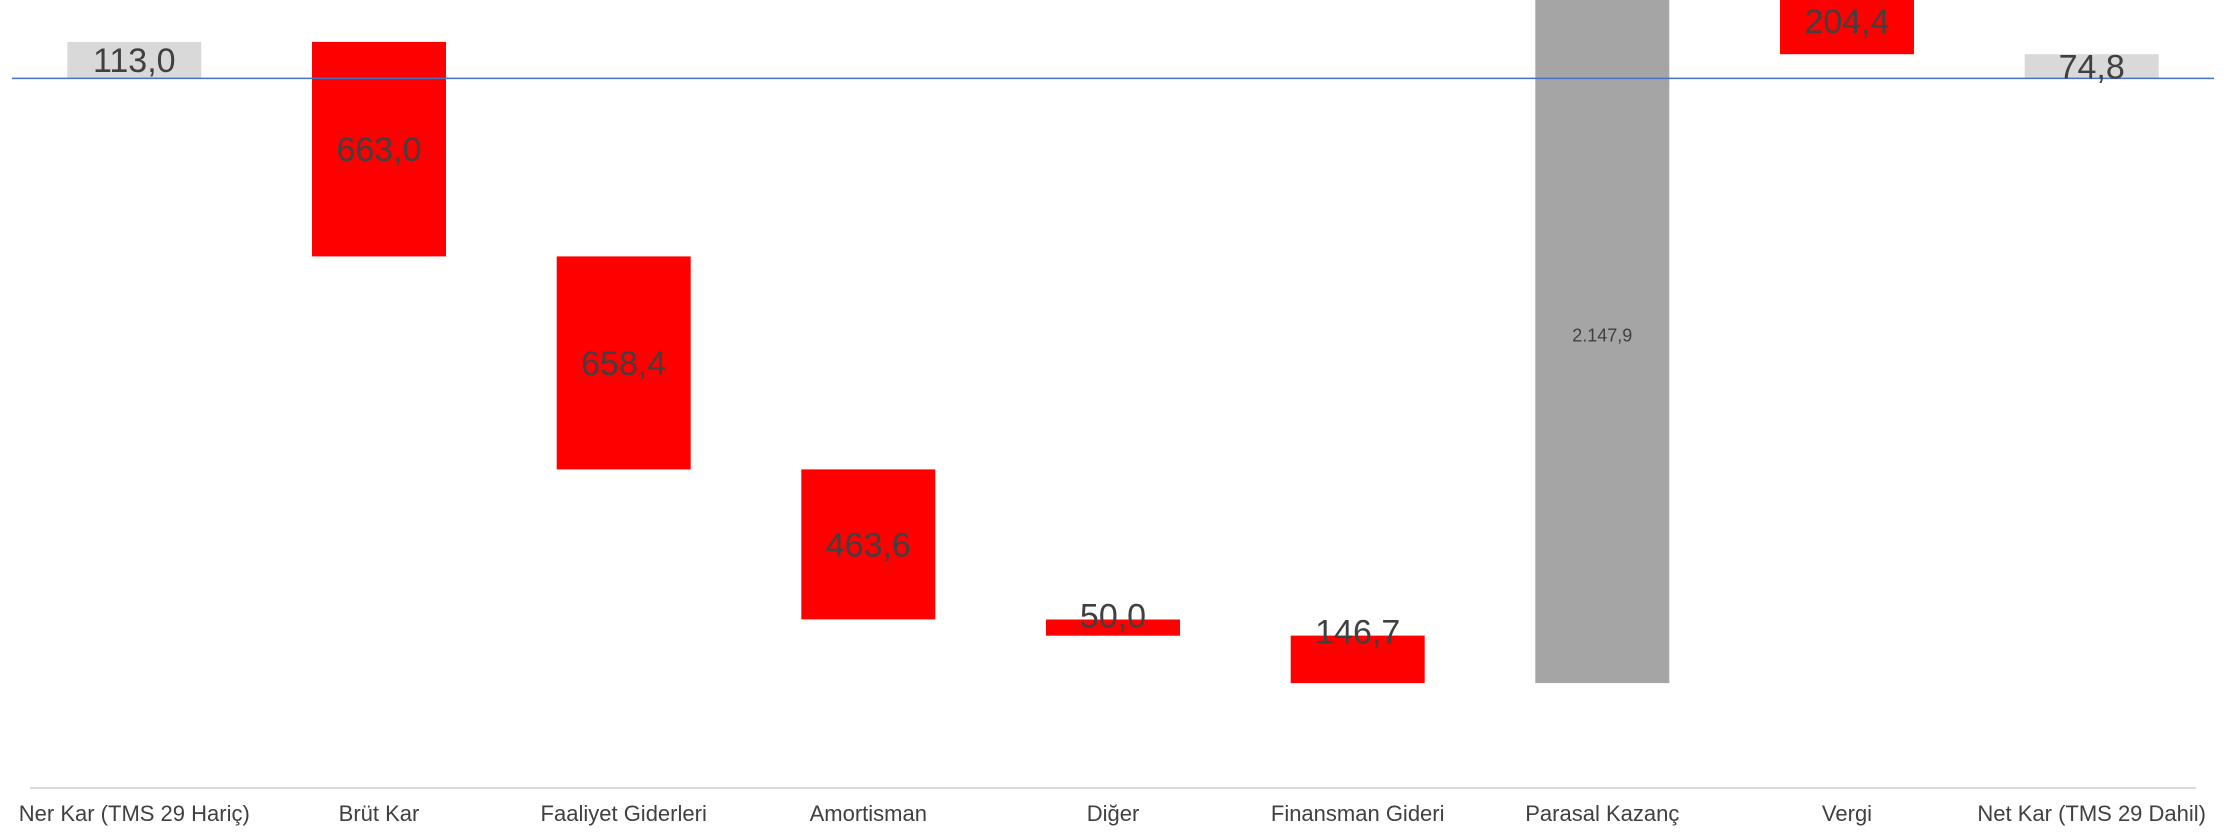 The width and height of the screenshot is (2226, 839). I want to click on category-label-3: Faaliyet Giderleri, so click(624, 813).